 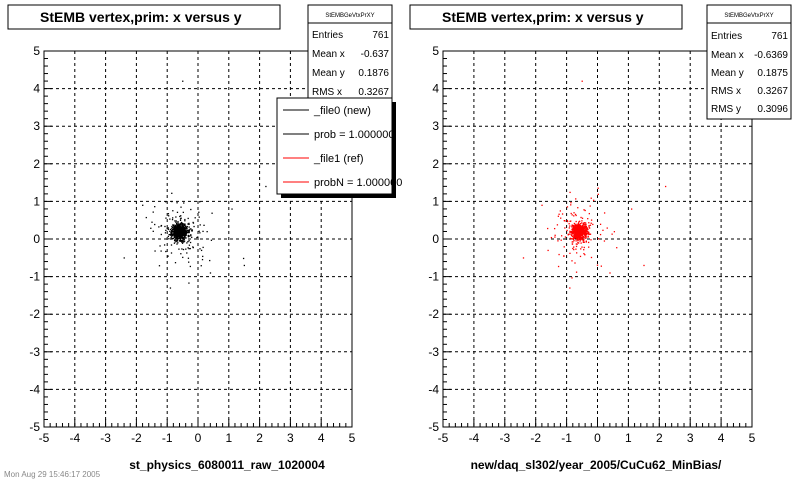 What do you see at coordinates (772, 91) in the screenshot?
I see `stats-value: 0.3267` at bounding box center [772, 91].